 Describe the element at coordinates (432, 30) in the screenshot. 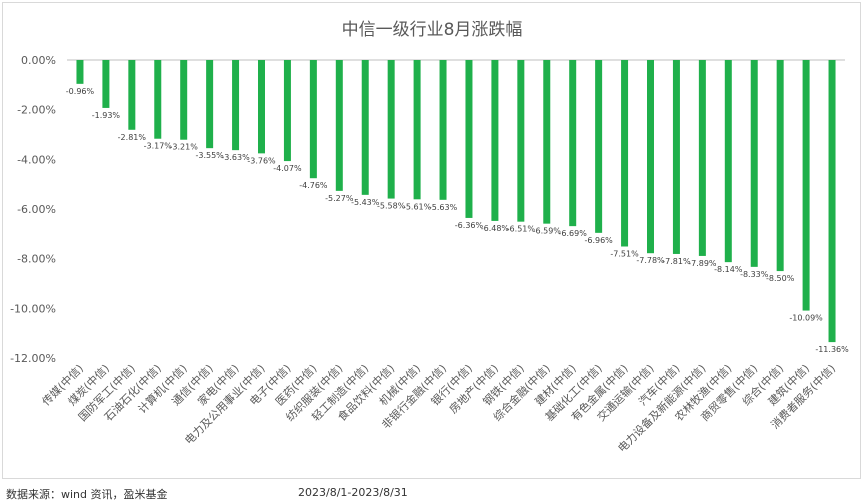

I see `chart-title: 中信一级行业8月涨跌幅` at that location.